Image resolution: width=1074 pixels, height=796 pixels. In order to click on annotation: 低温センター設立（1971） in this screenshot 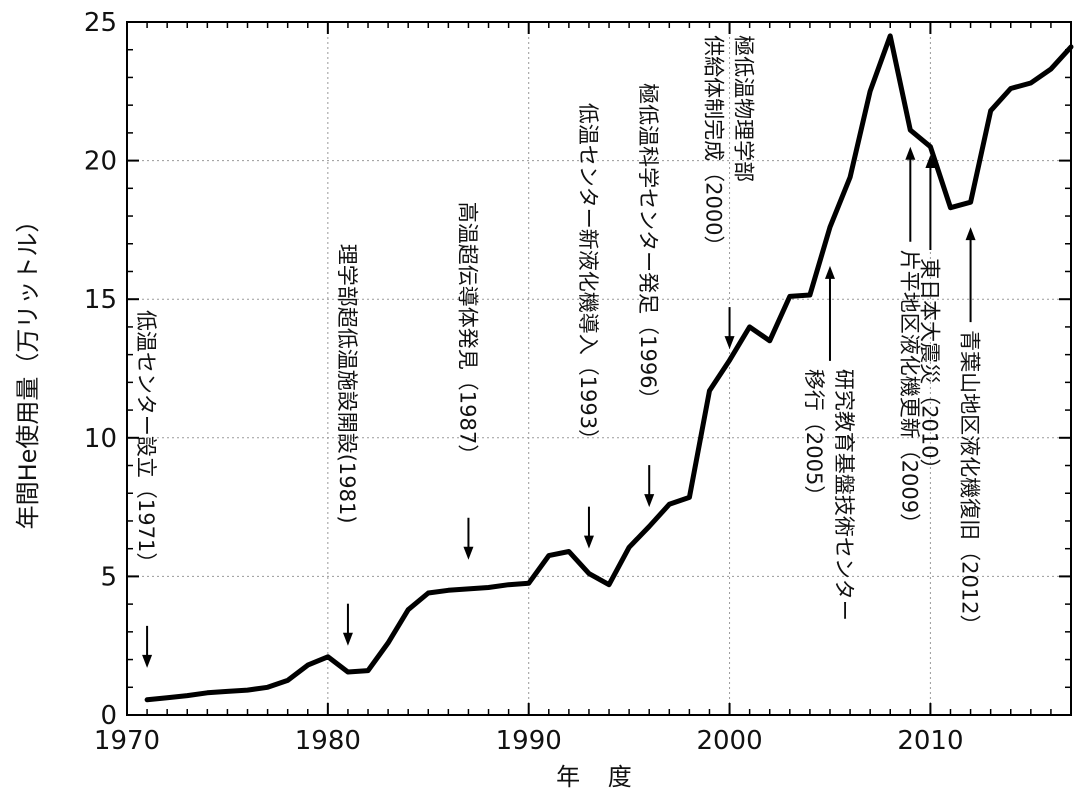, I will do `click(146, 489)`.